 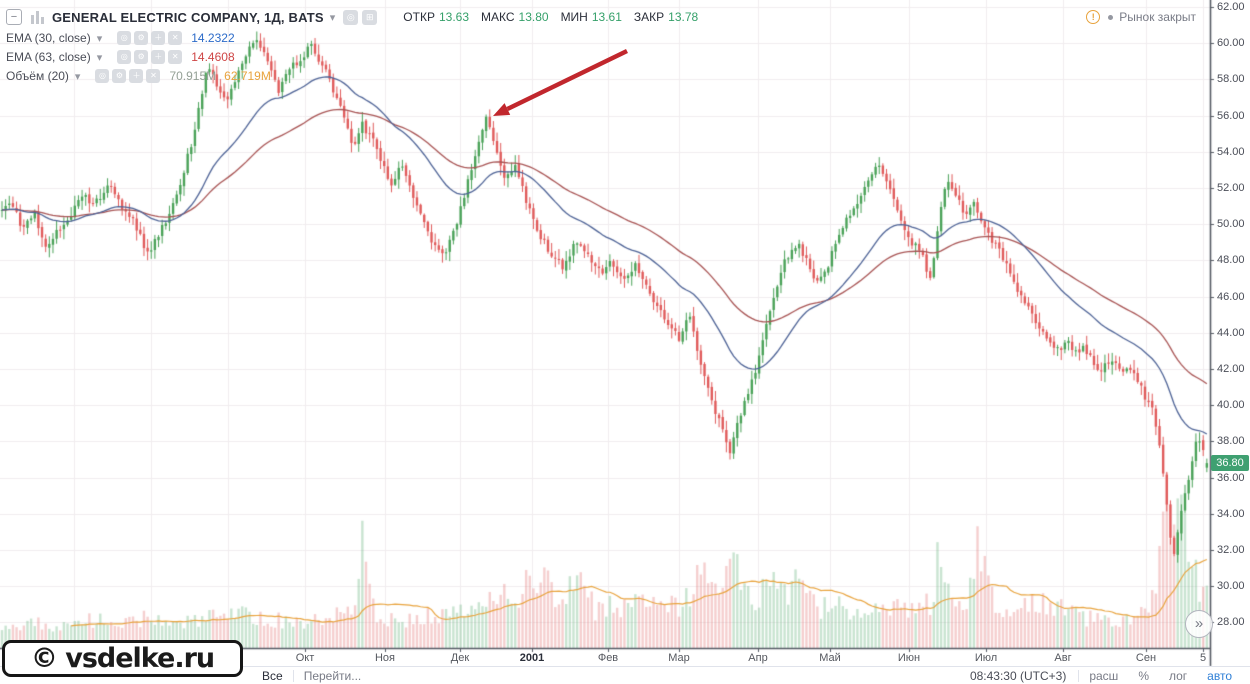 I want to click on symbol-logo-icon, so click(x=37, y=17).